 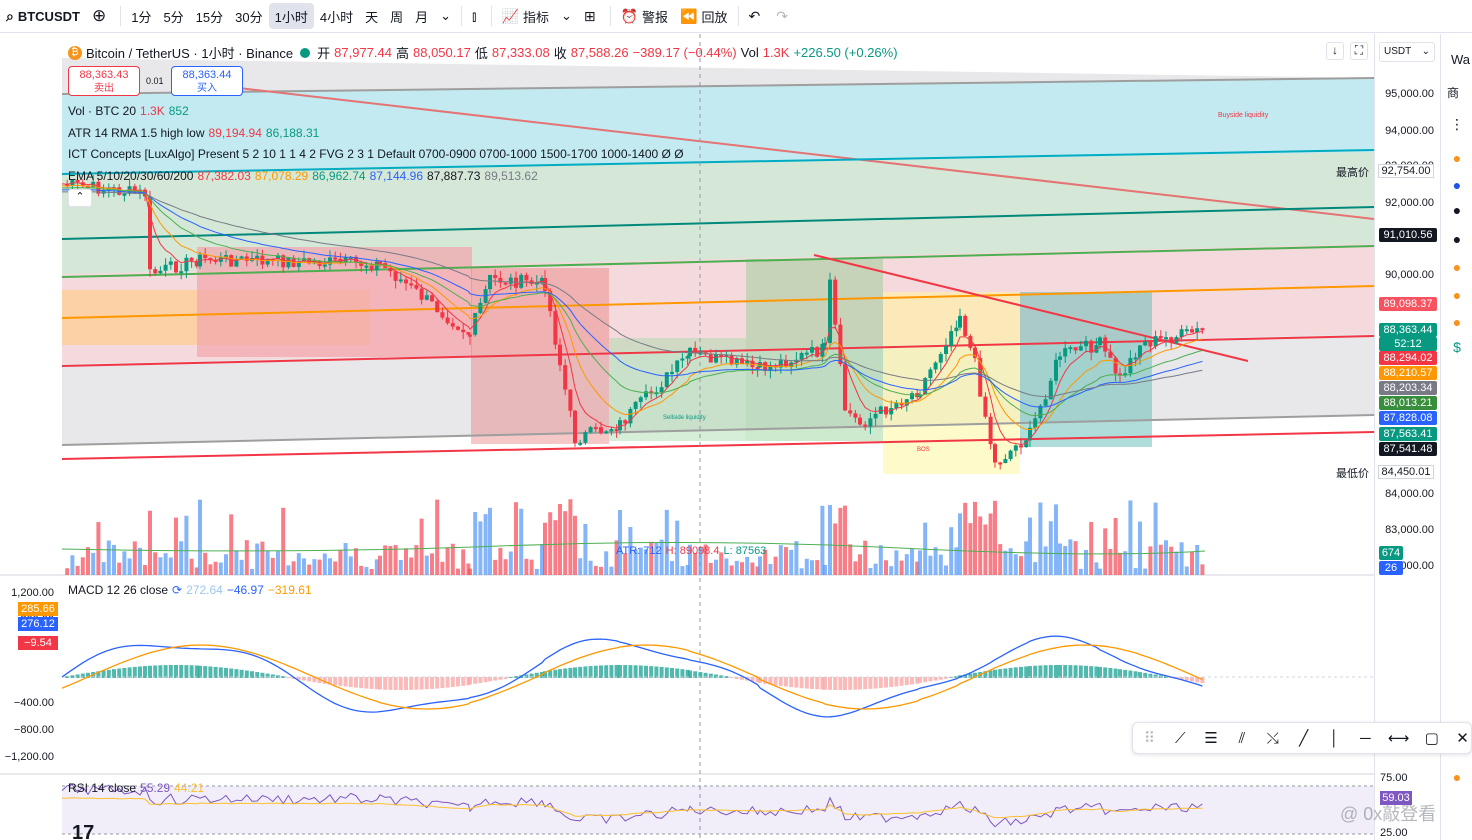 What do you see at coordinates (43, 16) in the screenshot?
I see `symbol-search: ⌕ BTCUSDT` at bounding box center [43, 16].